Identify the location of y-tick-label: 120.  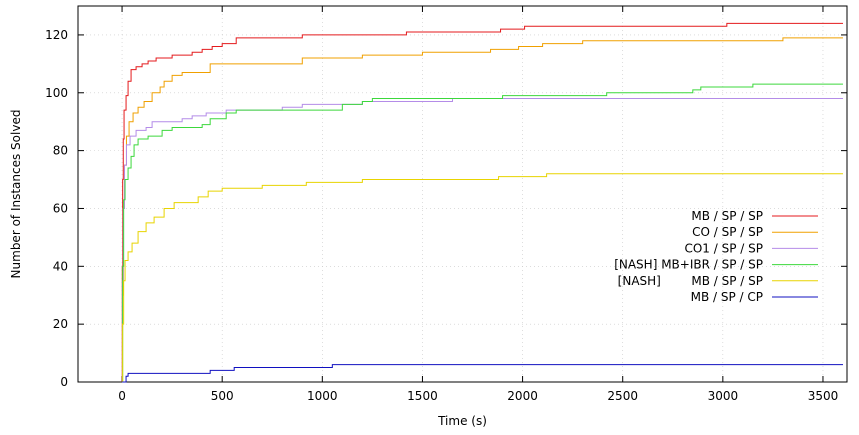
(56, 35).